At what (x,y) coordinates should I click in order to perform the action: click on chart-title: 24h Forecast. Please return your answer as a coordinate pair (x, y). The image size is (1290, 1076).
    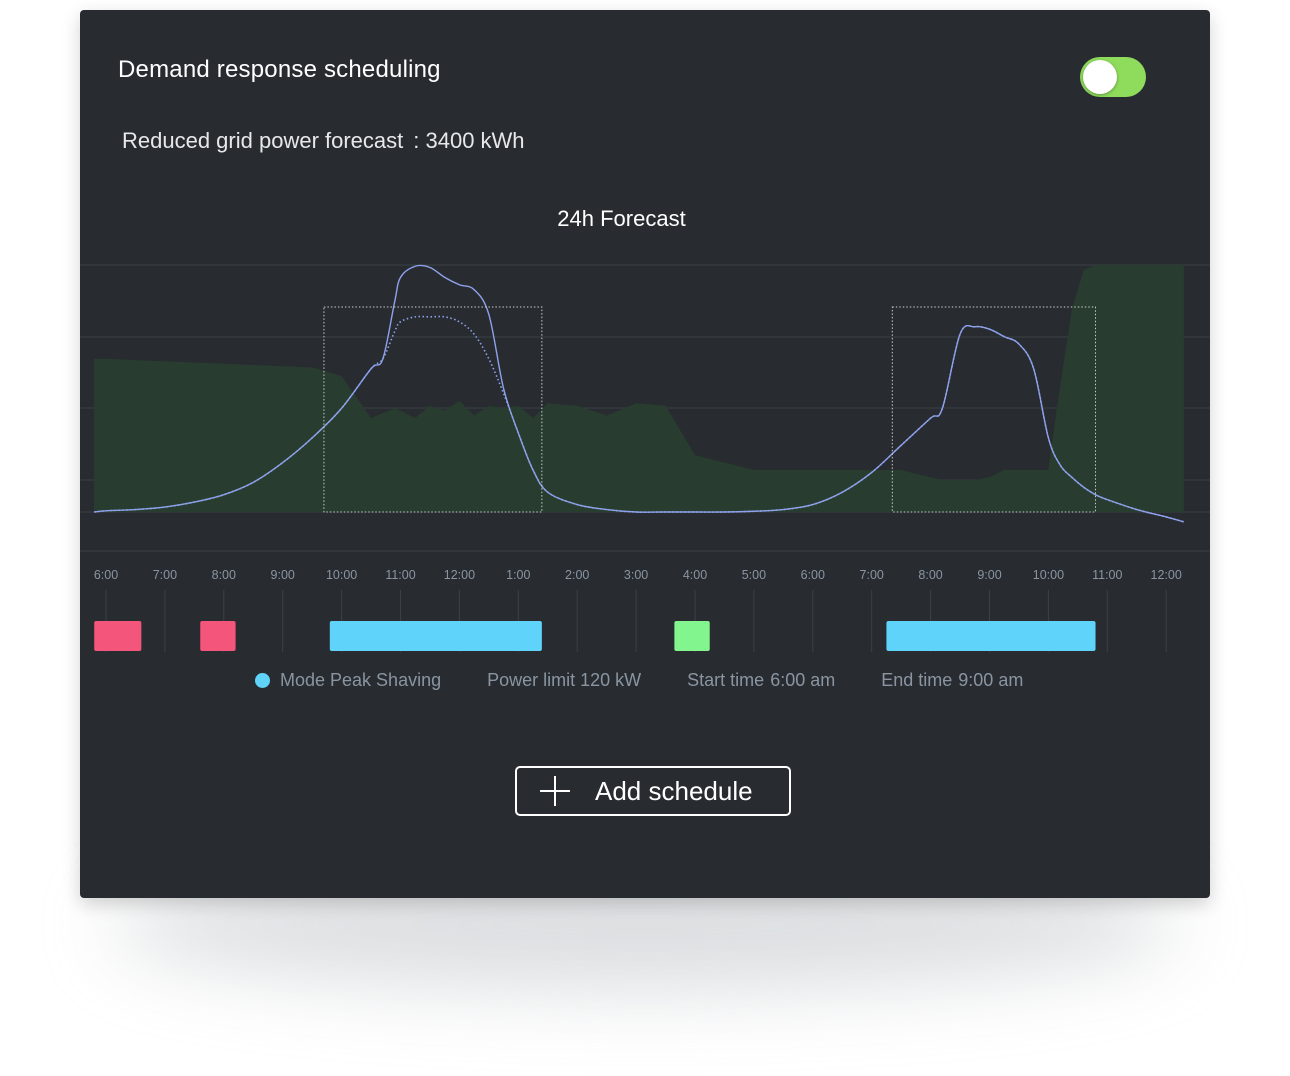
    Looking at the image, I should click on (621, 218).